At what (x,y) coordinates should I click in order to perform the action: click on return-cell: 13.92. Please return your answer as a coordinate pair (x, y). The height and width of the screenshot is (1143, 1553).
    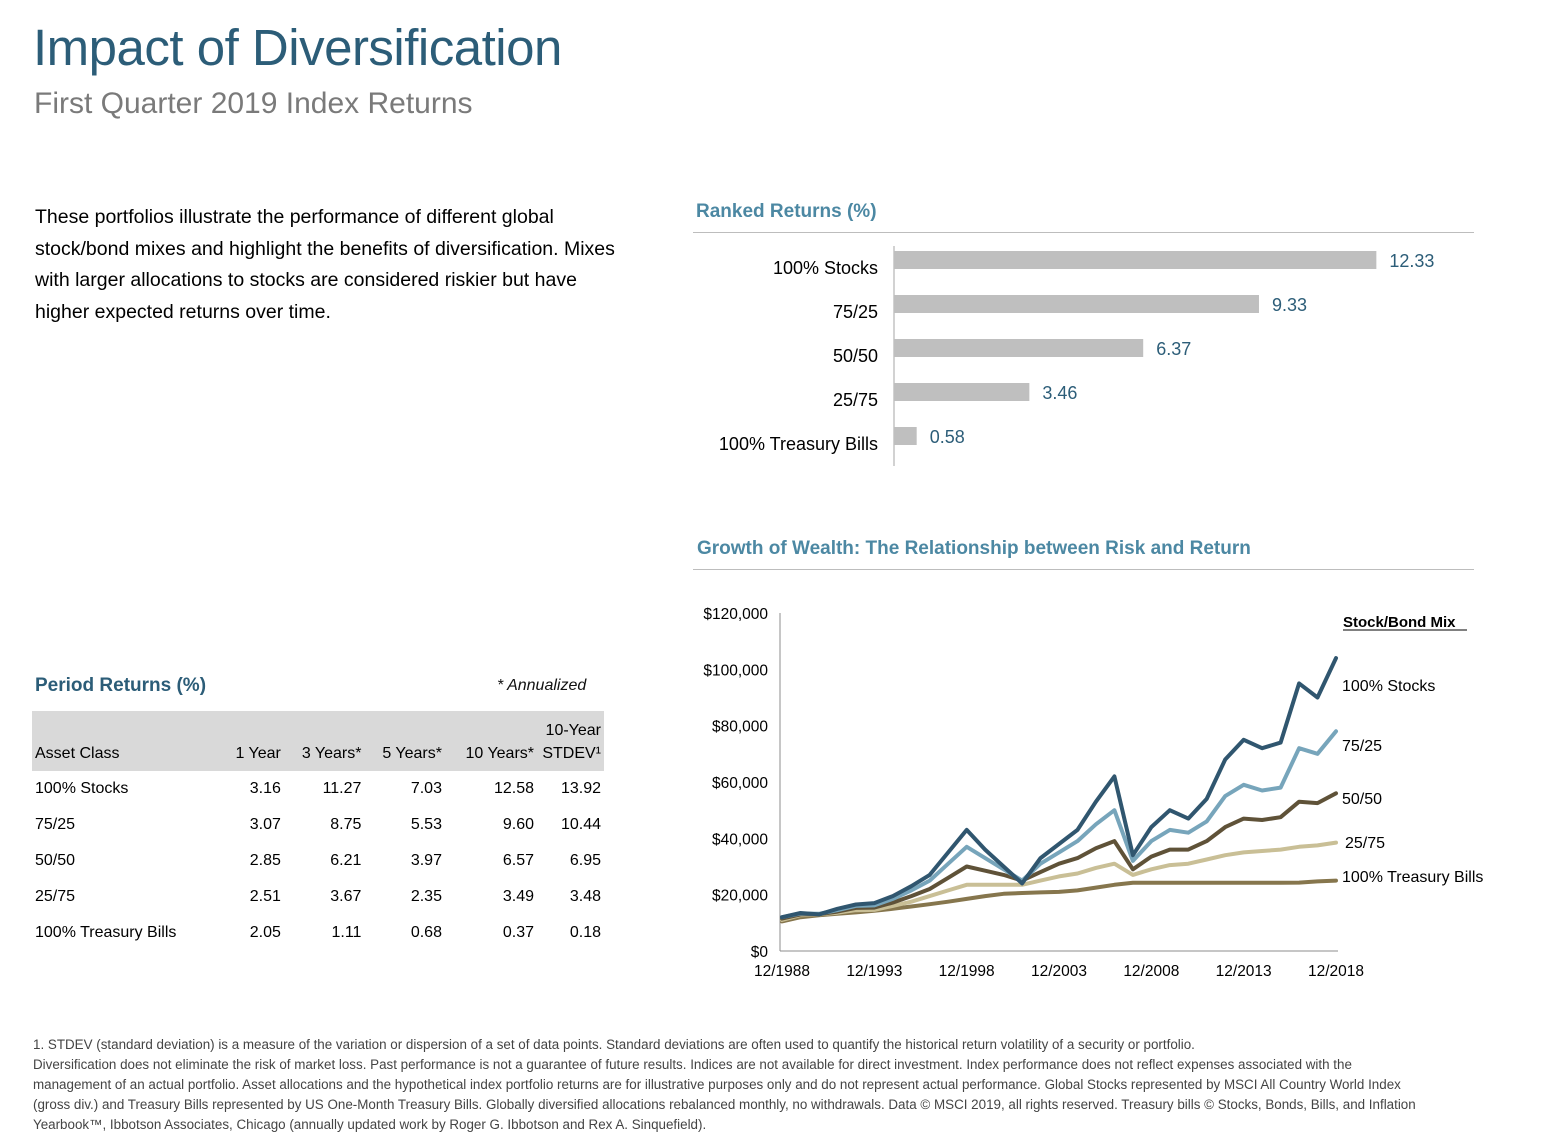
    Looking at the image, I should click on (580, 788).